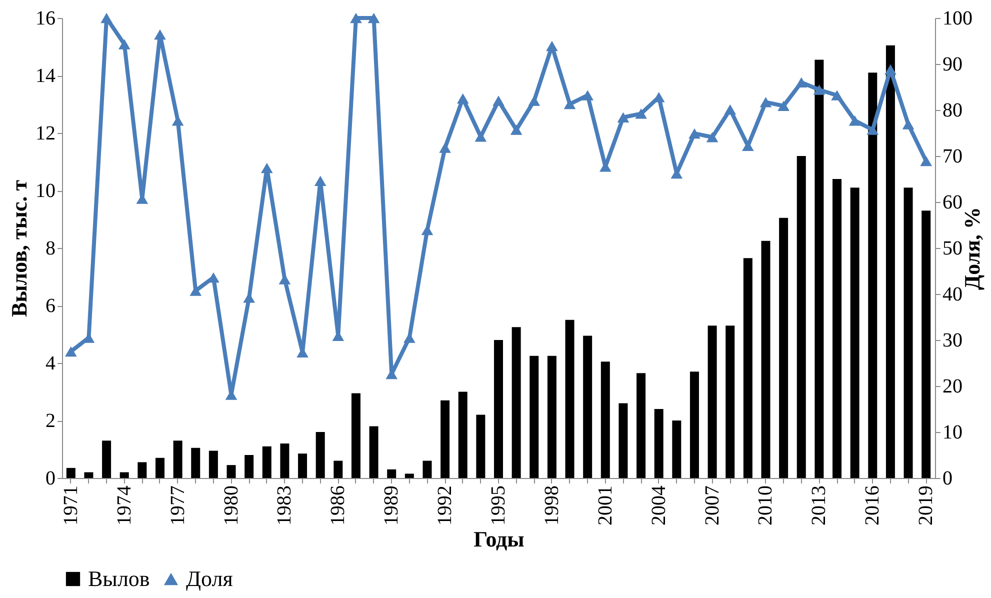  Describe the element at coordinates (51, 363) in the screenshot. I see `y-tick-label: 4` at that location.